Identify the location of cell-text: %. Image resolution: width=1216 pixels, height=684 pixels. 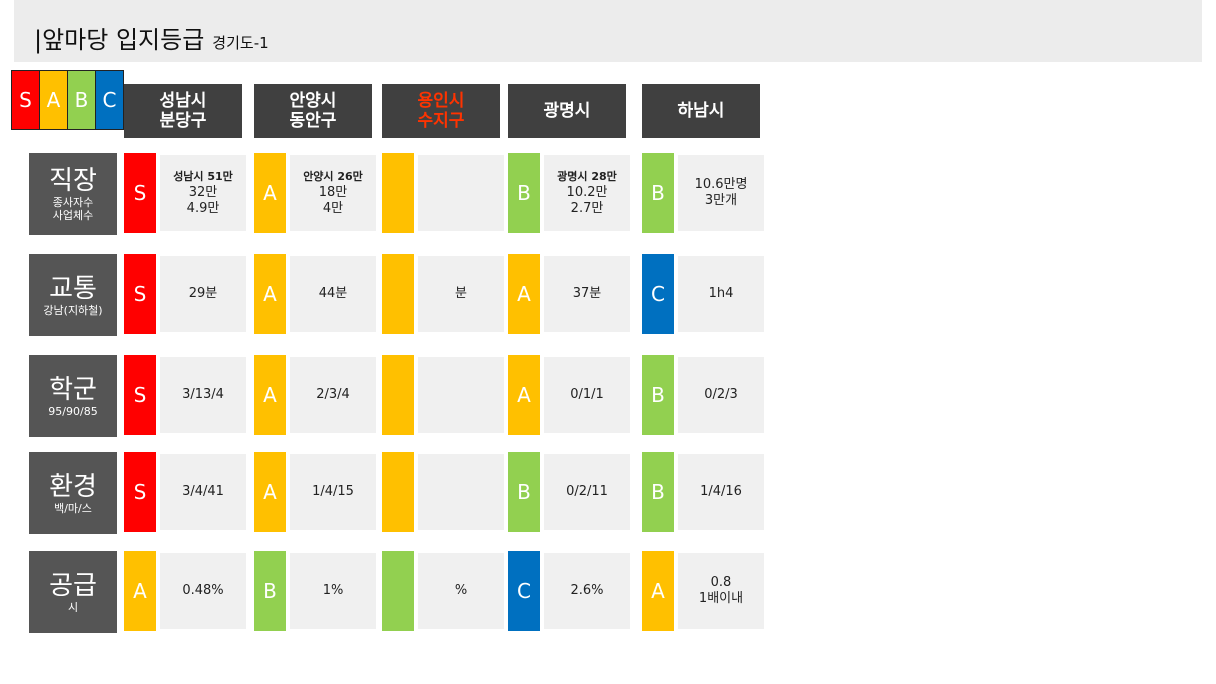
(461, 590).